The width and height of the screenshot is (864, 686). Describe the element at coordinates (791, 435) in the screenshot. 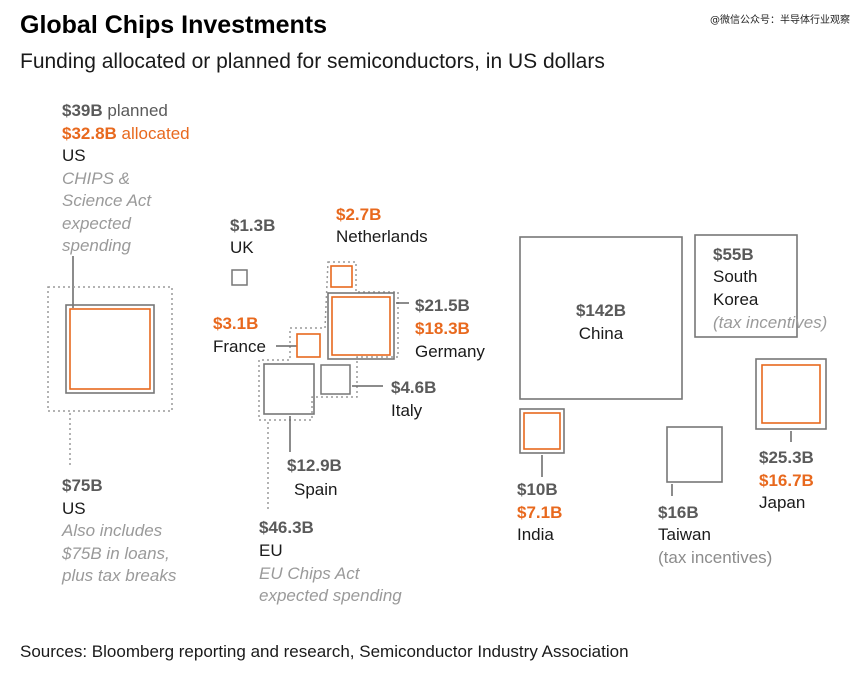

I see `entry-japan: $25.3B $16.7B Japan` at that location.